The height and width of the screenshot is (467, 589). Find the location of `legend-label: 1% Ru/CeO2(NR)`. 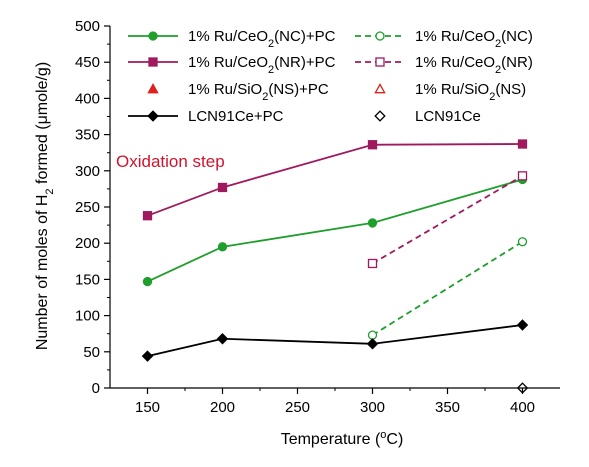

legend-label: 1% Ru/CeO2(NR) is located at coordinates (474, 65).